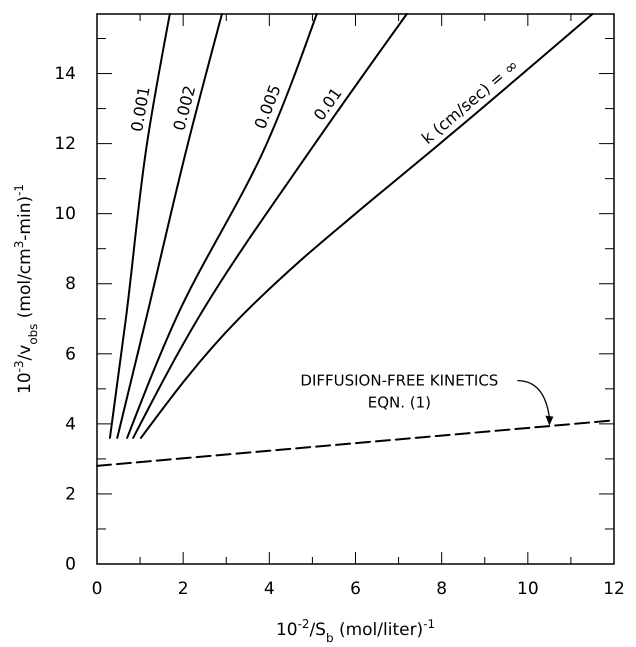 This screenshot has width=636, height=647. Describe the element at coordinates (70, 424) in the screenshot. I see `y-tick-label: 4` at that location.